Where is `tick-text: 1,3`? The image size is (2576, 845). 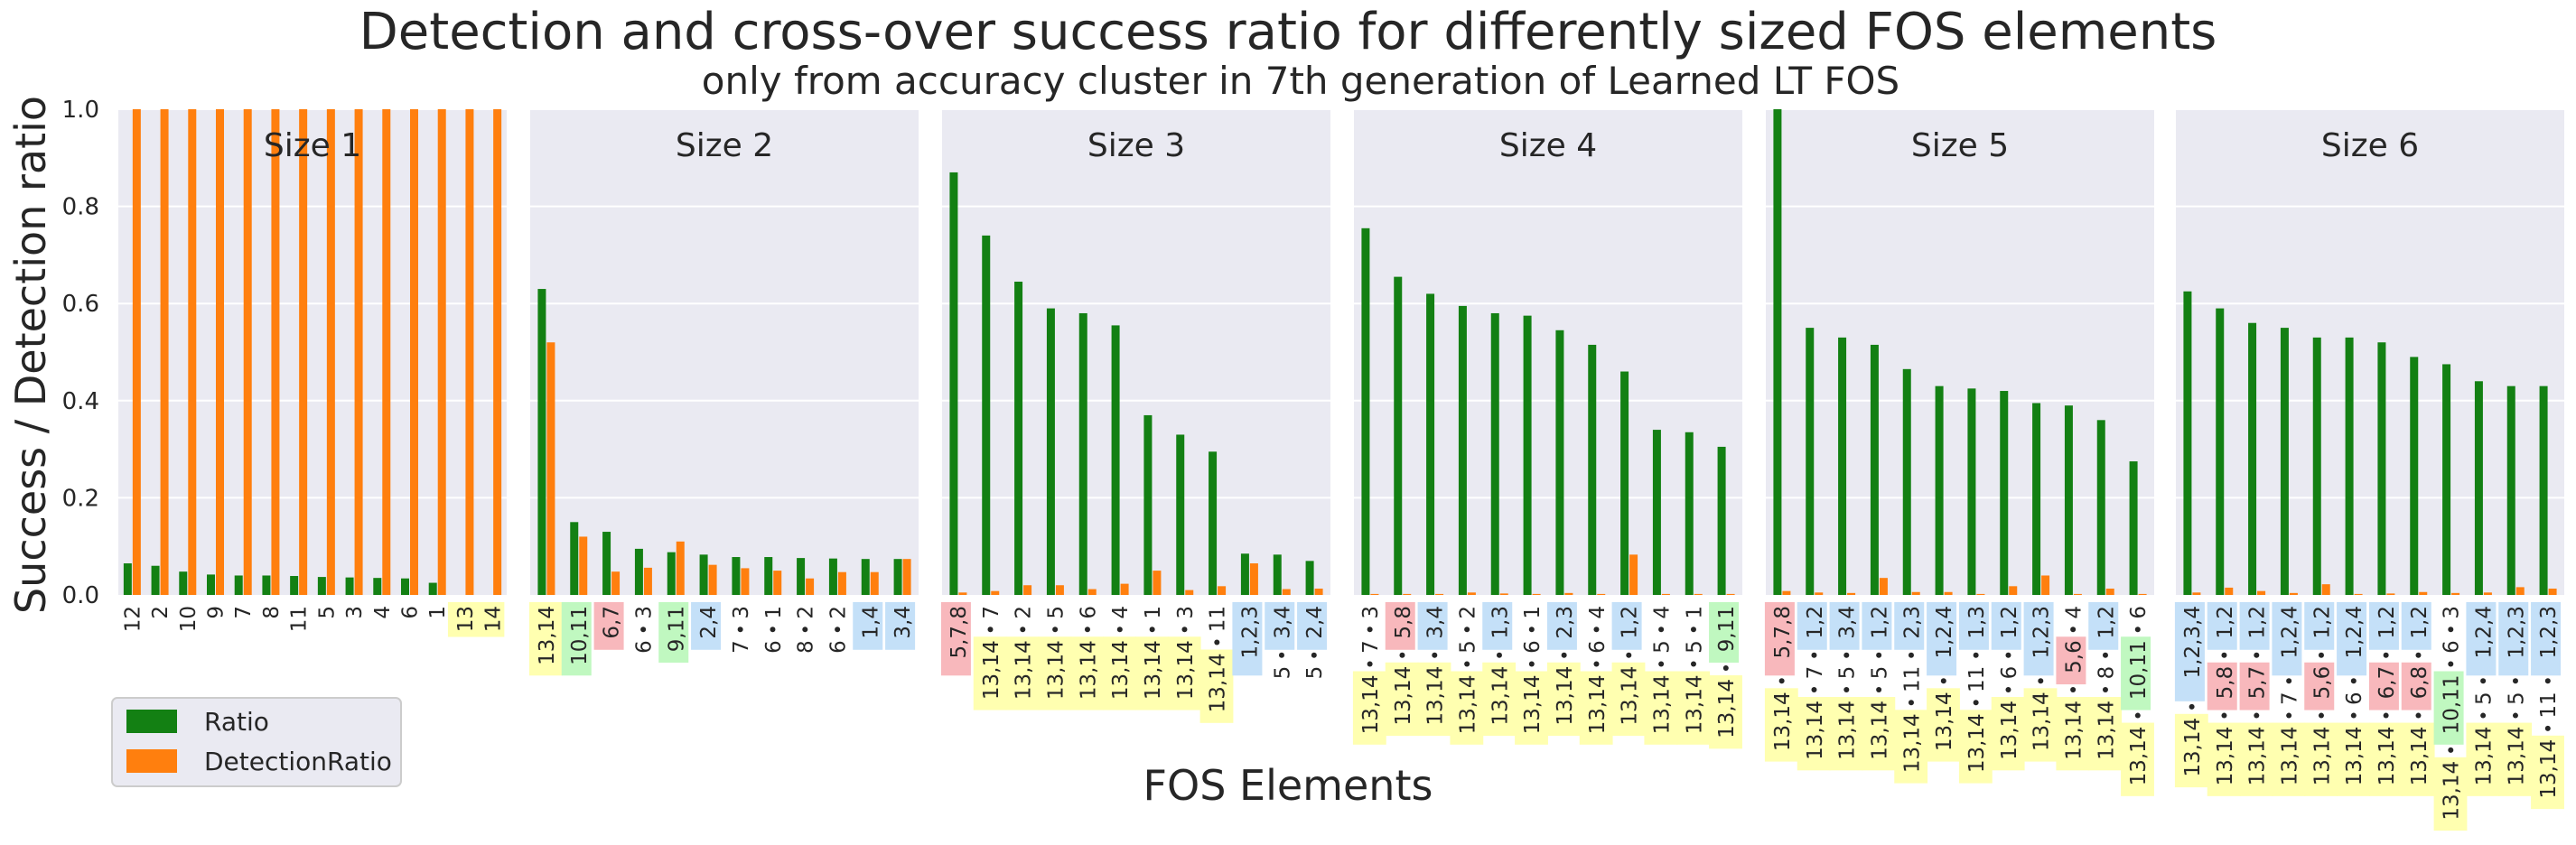
tick-text: 1,3 is located at coordinates (1501, 622).